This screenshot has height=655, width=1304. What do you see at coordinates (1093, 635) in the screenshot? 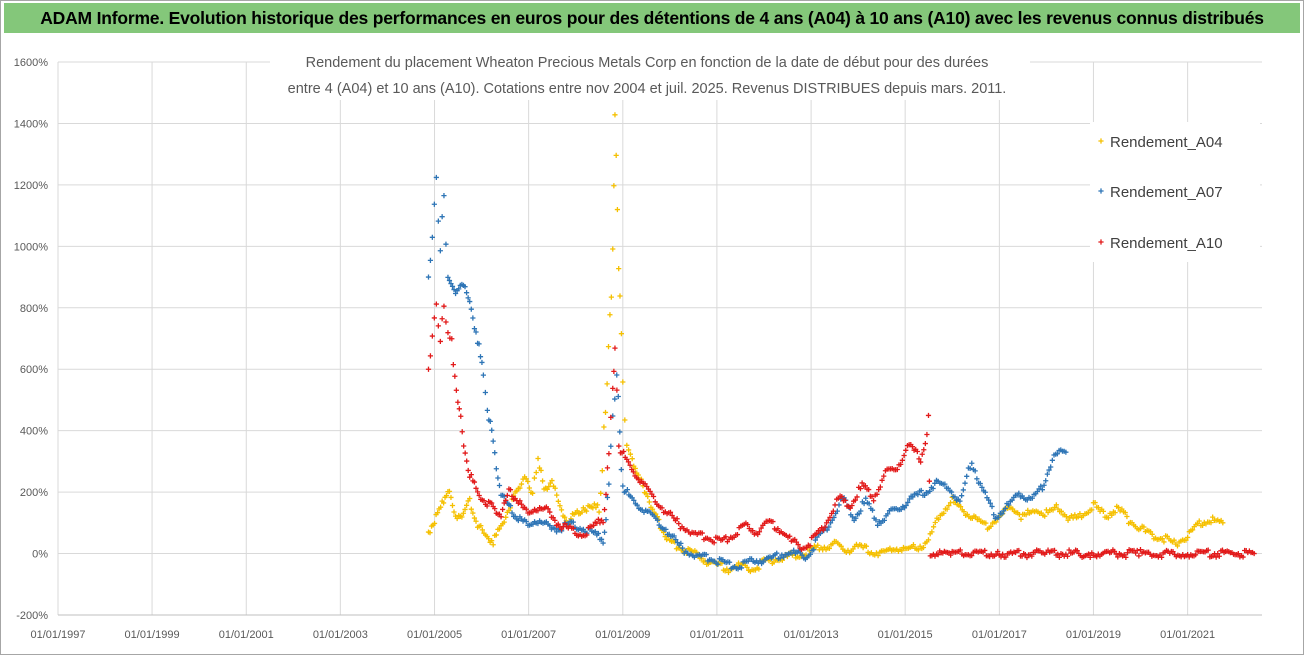
I see `x-tick-label: 01/01/2019` at bounding box center [1093, 635].